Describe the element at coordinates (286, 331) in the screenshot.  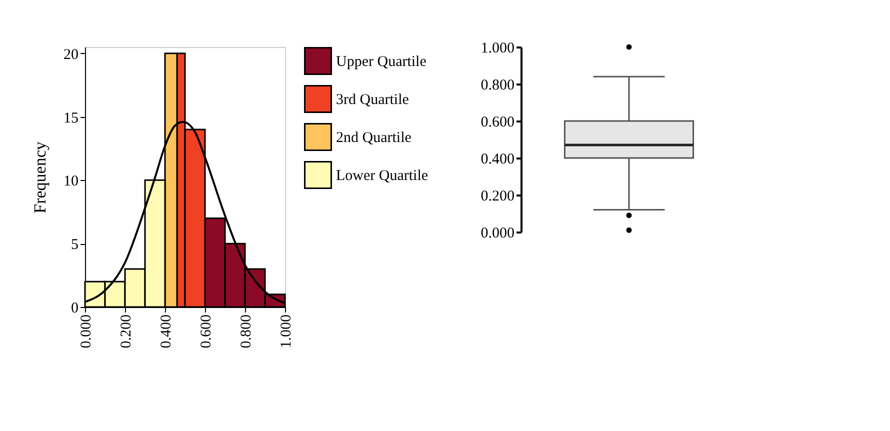
I see `x-tick-label: 1.000` at that location.